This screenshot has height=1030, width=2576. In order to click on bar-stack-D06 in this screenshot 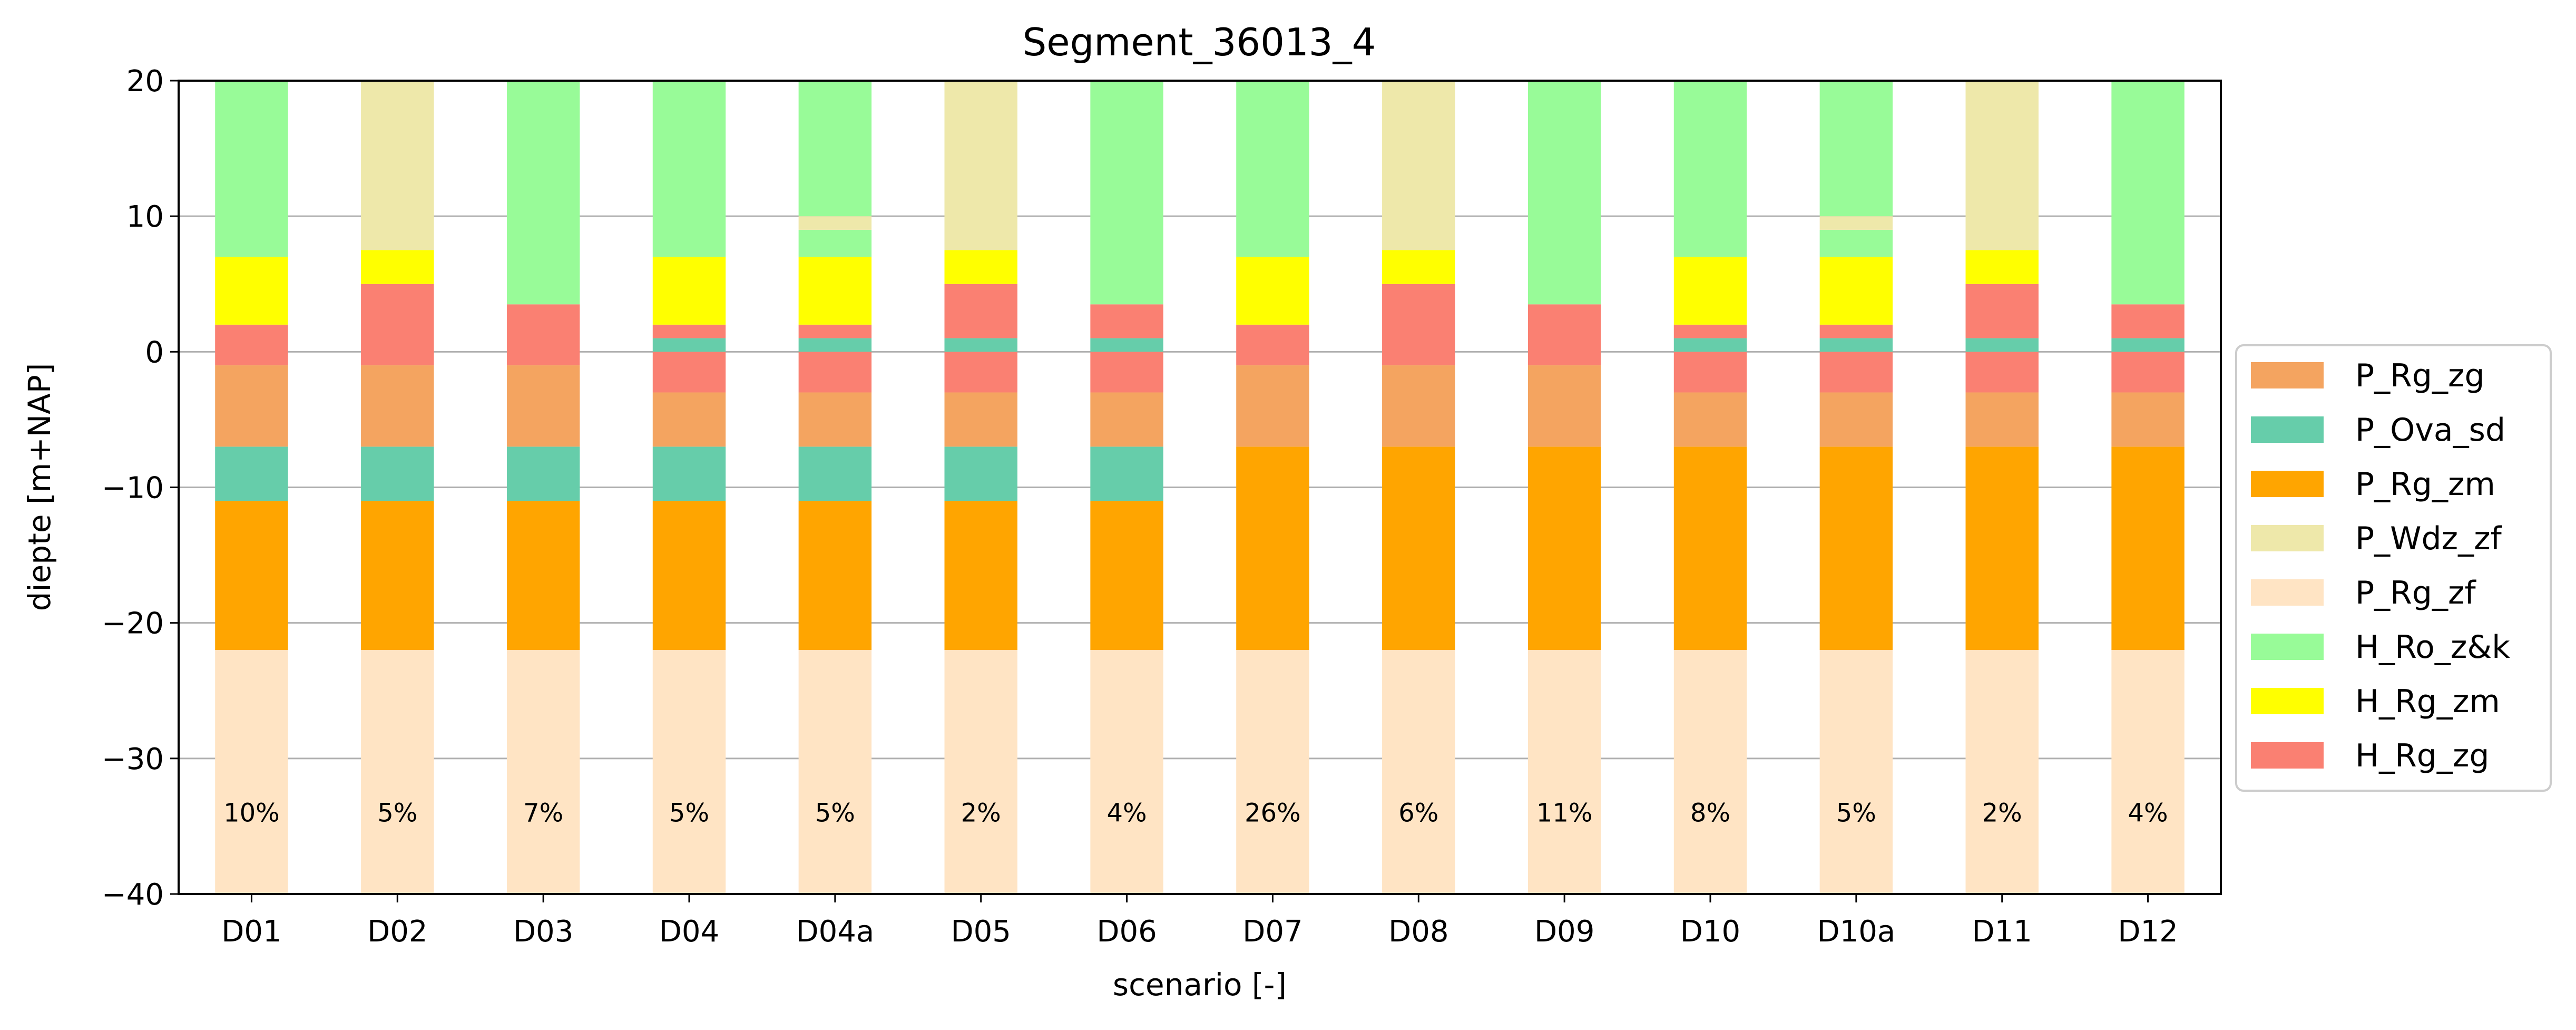, I will do `click(1126, 487)`.